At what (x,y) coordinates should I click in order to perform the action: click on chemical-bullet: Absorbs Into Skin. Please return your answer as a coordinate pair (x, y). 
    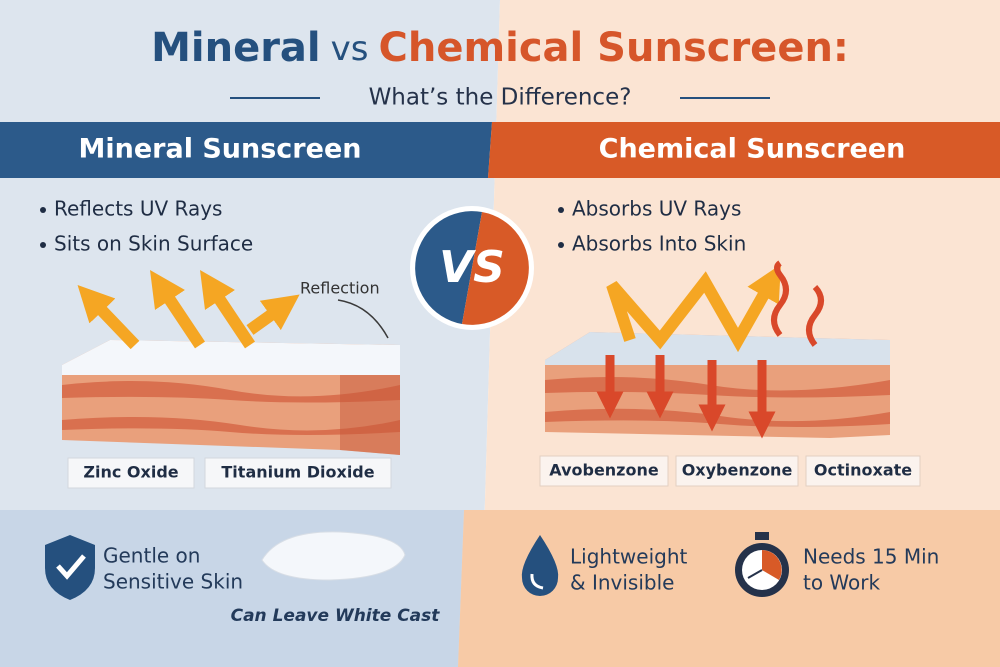
    Looking at the image, I should click on (659, 244).